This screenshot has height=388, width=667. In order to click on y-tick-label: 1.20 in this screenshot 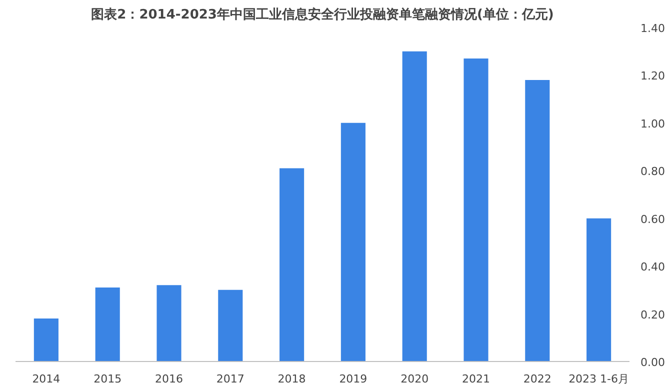, I will do `click(652, 76)`.